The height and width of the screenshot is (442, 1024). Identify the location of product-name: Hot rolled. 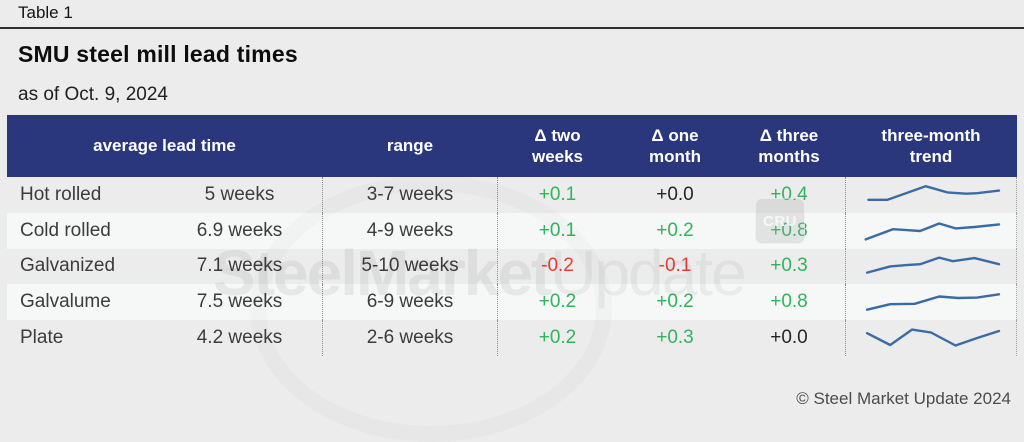
(61, 194).